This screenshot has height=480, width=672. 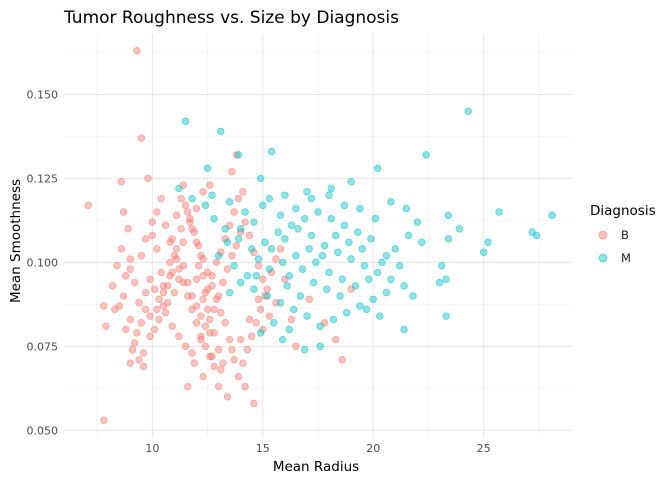 What do you see at coordinates (152, 448) in the screenshot?
I see `x-tick-label: 10` at bounding box center [152, 448].